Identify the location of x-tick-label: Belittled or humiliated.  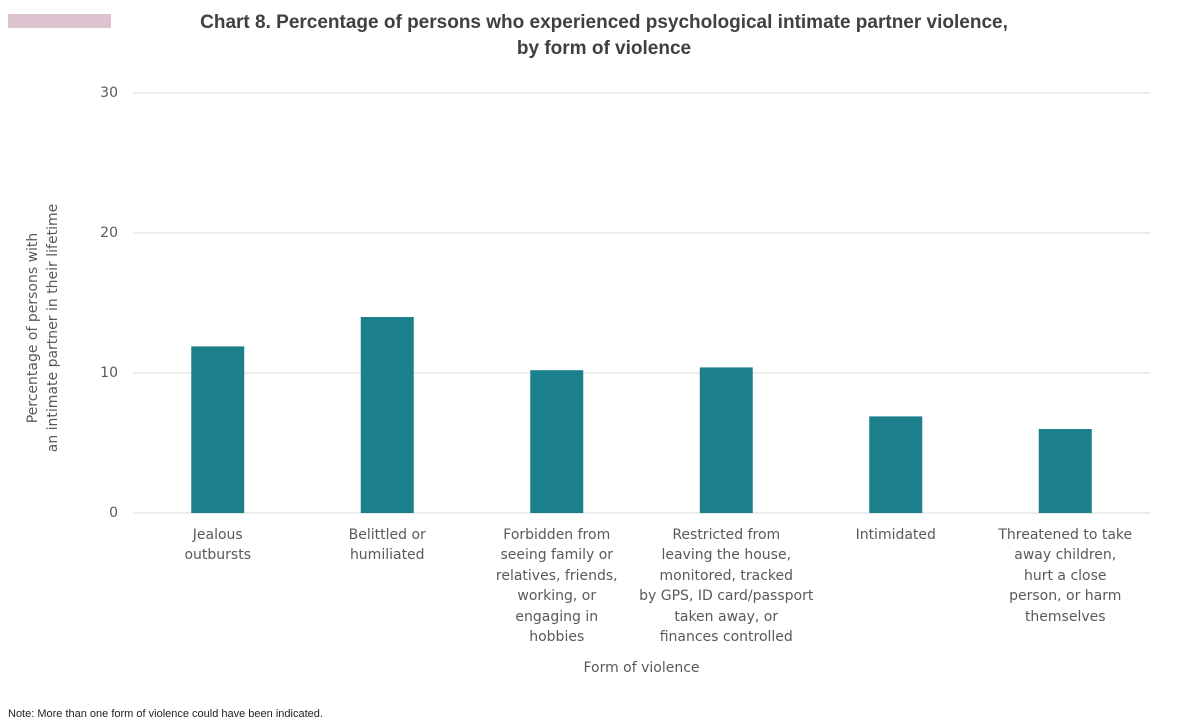
(387, 545).